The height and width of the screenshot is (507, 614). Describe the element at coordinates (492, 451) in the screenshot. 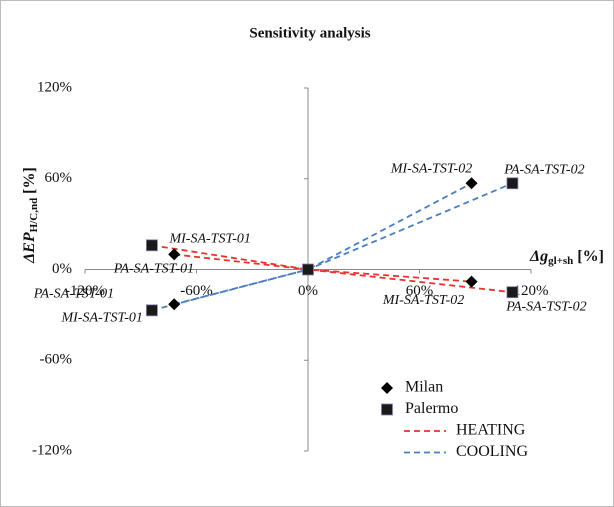

I see `legend-label: COOLING` at that location.